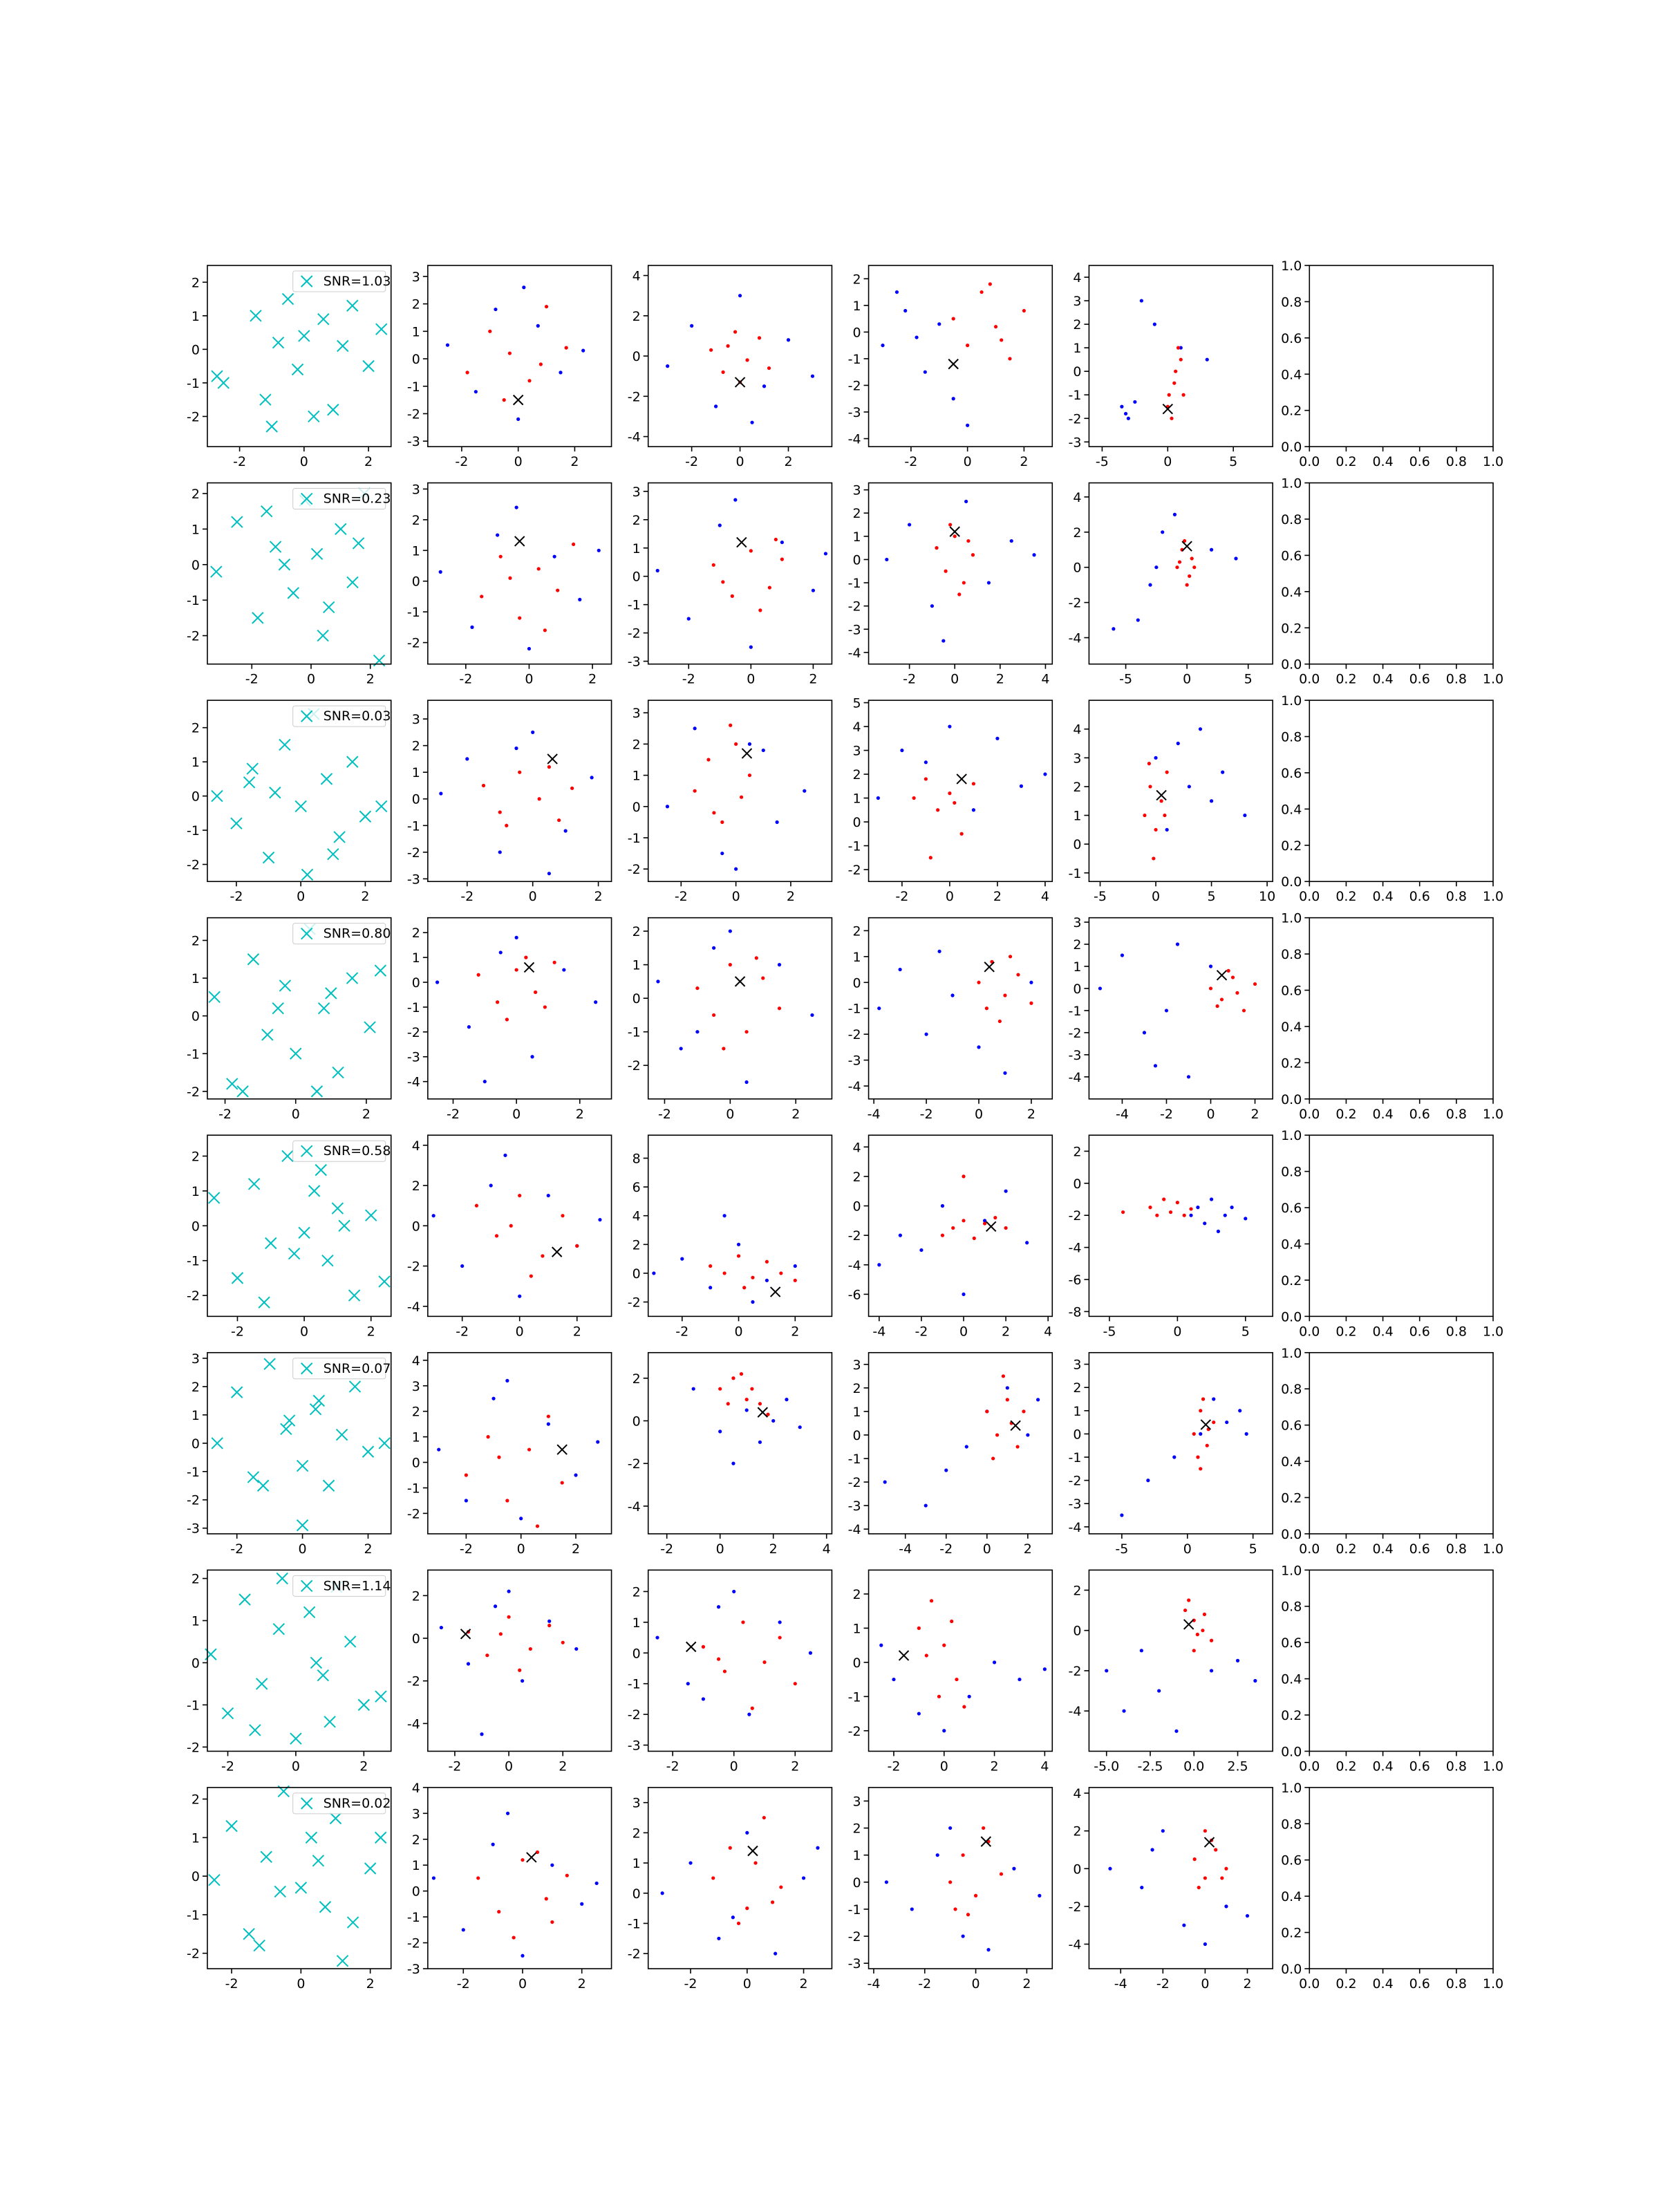  I want to click on x-tick-label: 1.0, so click(1493, 1766).